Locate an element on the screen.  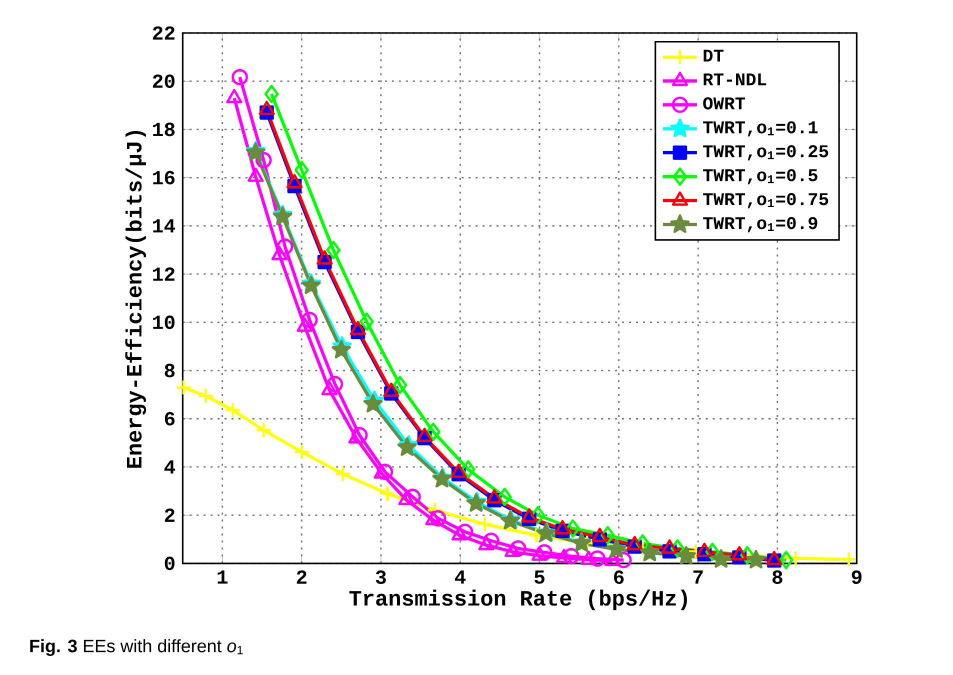
y-tick-label: 16 is located at coordinates (164, 177).